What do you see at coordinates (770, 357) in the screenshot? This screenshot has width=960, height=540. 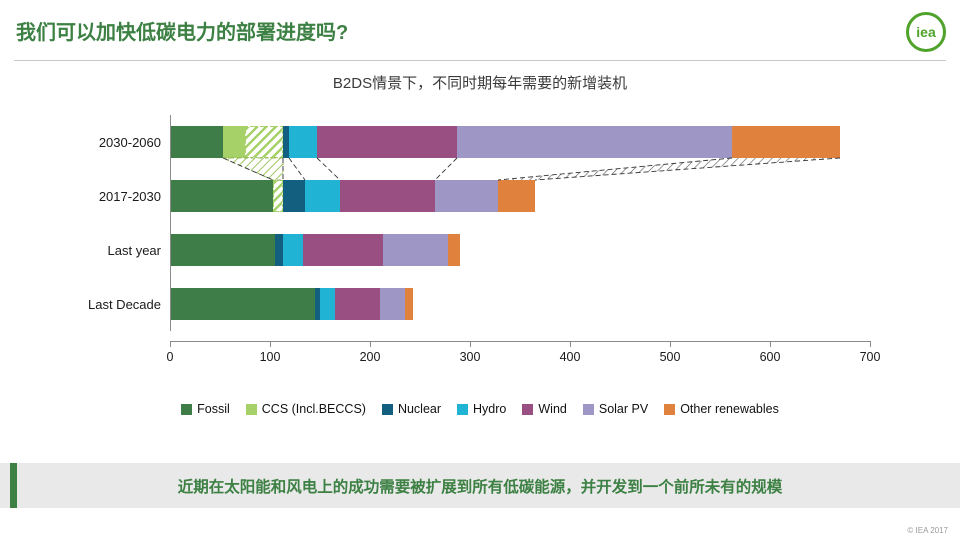 I see `x-axis-tick-label: 600` at bounding box center [770, 357].